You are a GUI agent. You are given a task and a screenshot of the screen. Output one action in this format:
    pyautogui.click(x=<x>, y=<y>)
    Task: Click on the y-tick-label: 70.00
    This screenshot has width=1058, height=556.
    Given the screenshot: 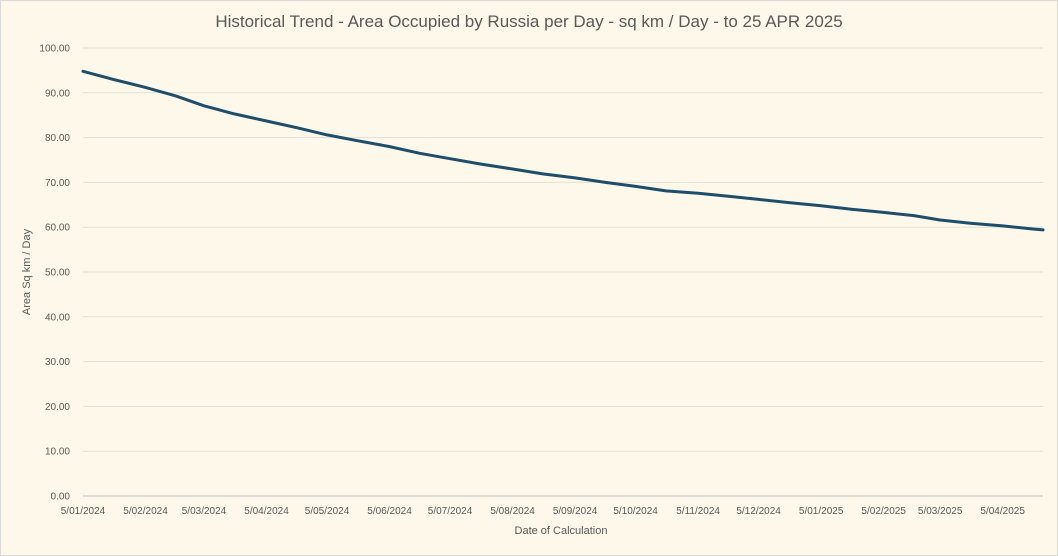 What is the action you would take?
    pyautogui.click(x=57, y=183)
    